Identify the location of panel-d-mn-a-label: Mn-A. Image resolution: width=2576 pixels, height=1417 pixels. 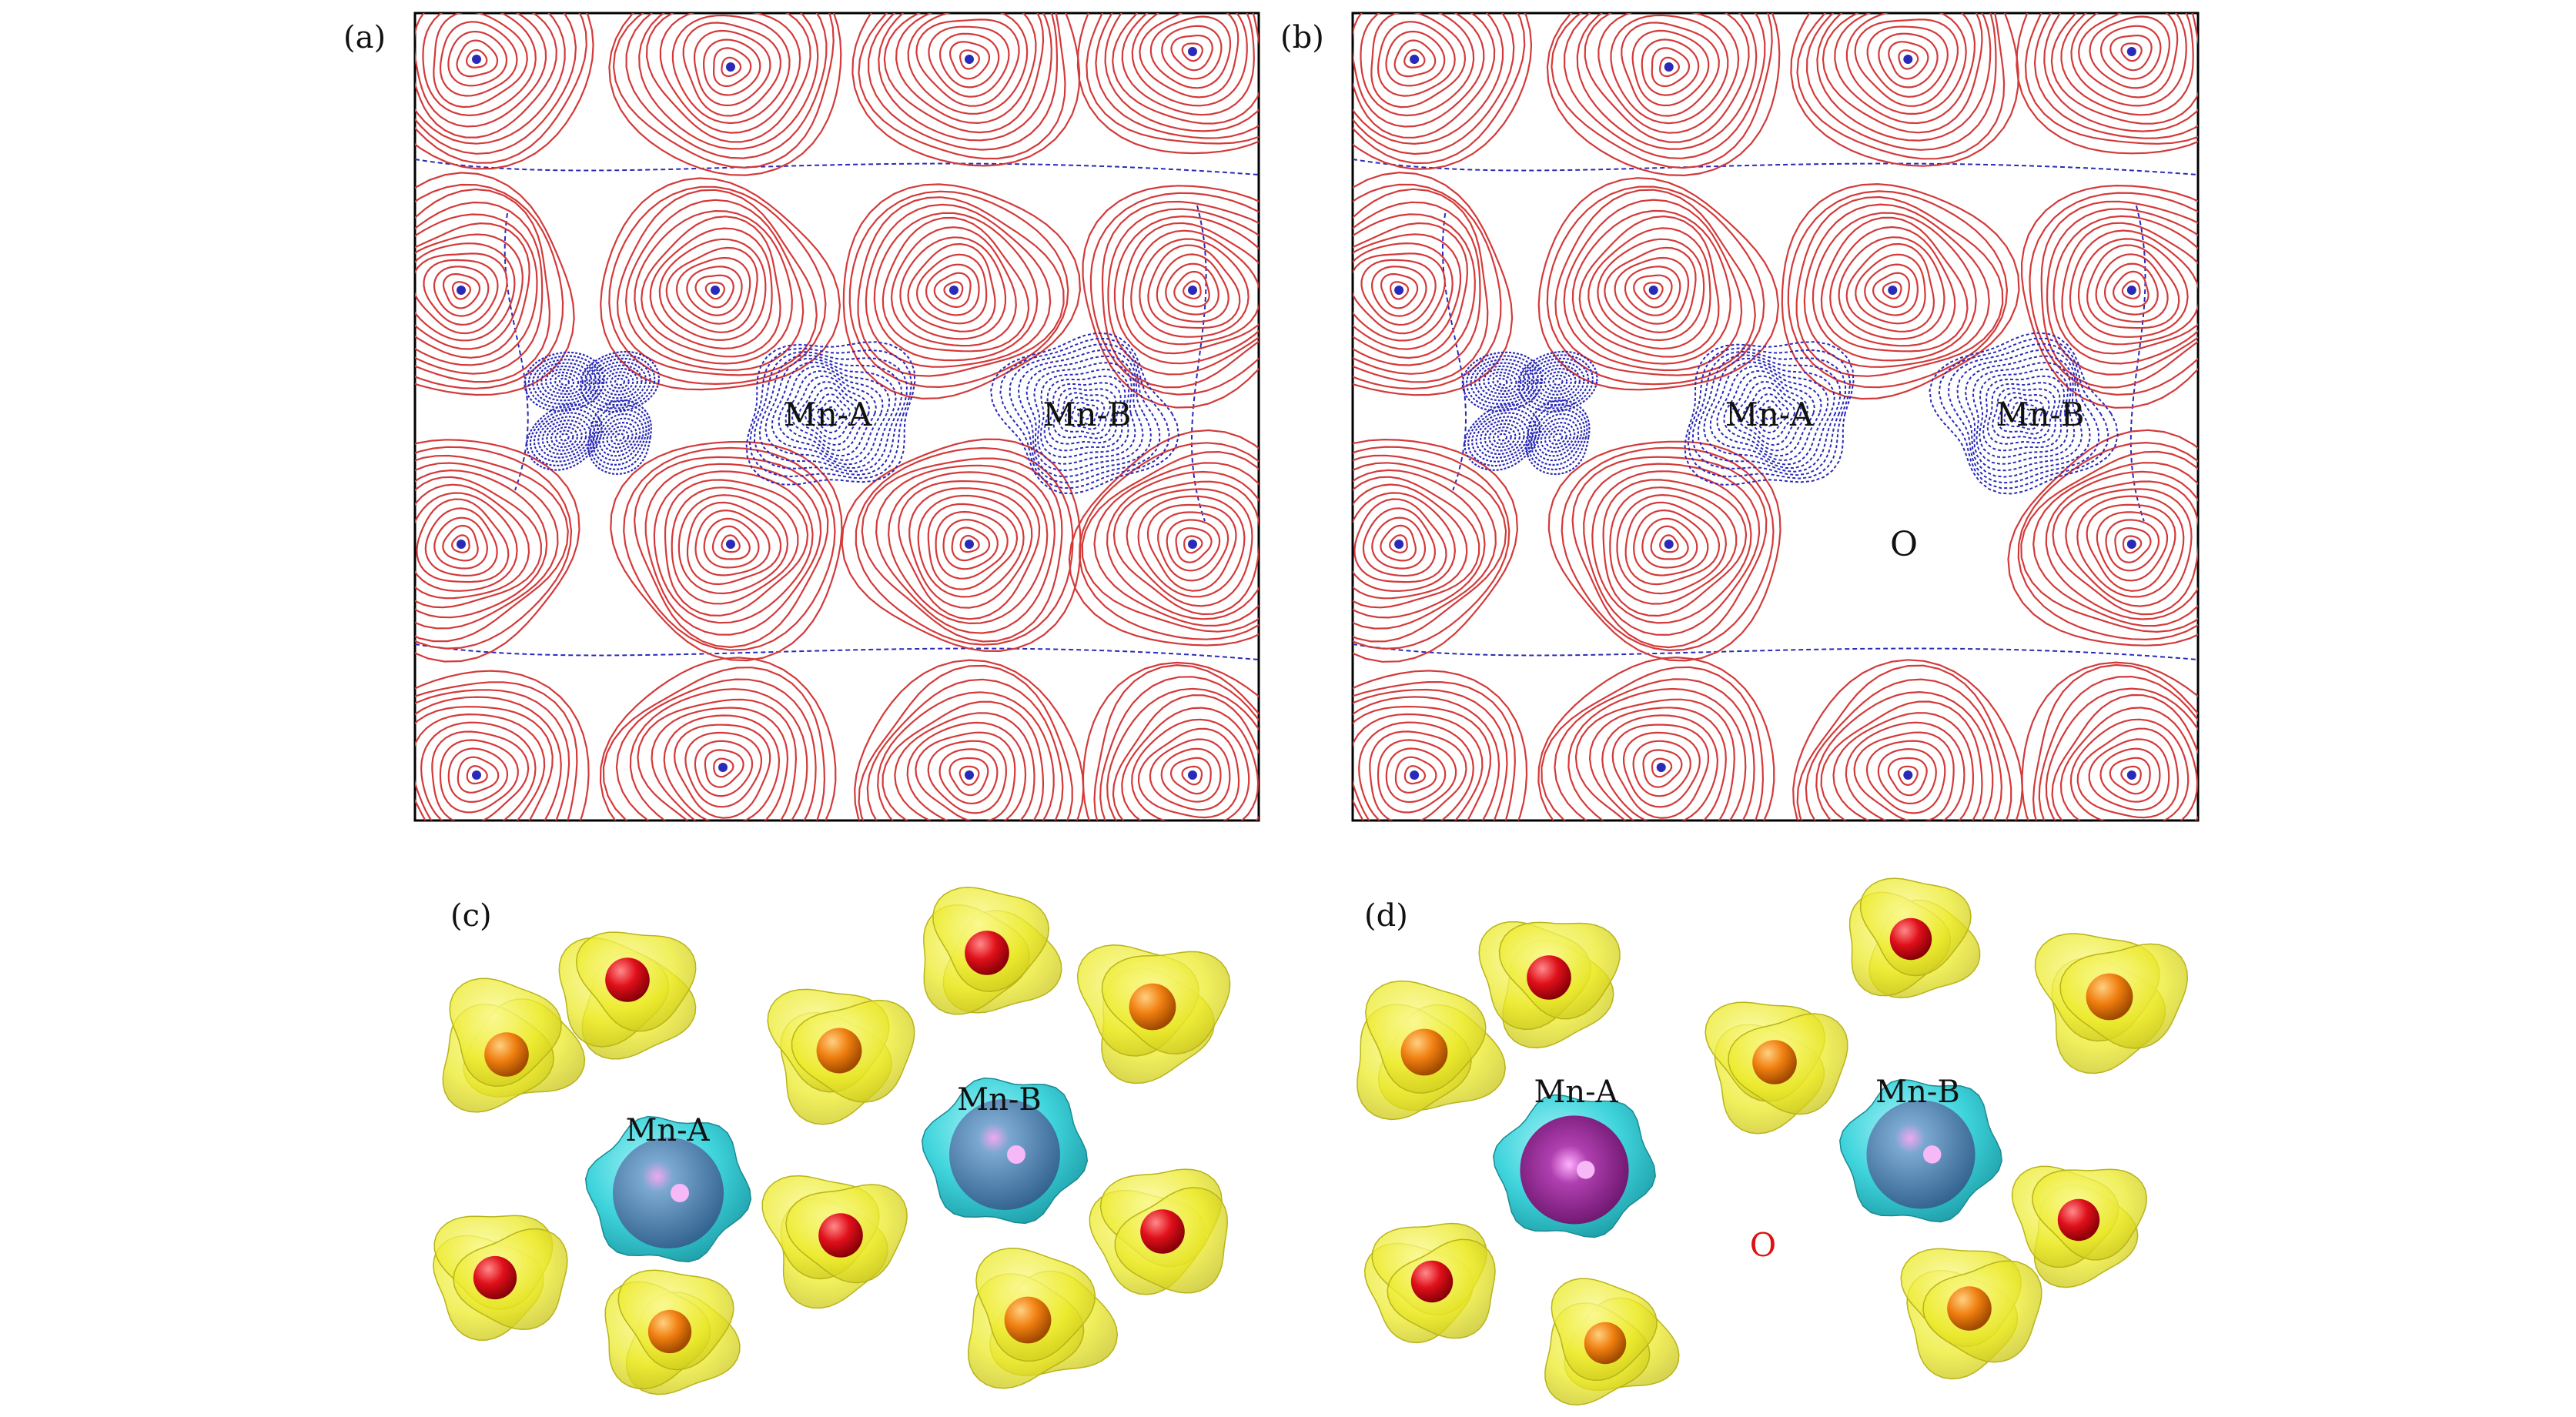
(1576, 1092).